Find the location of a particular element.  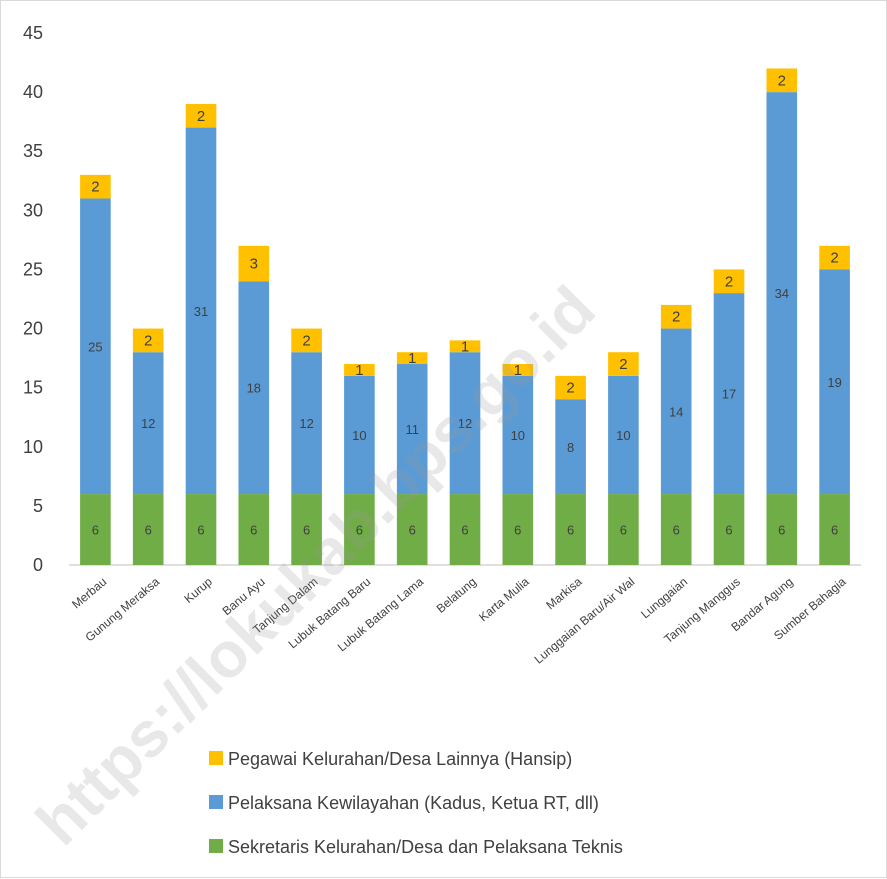

x-tick-label: Lubuk Batang Lama is located at coordinates (381, 614).